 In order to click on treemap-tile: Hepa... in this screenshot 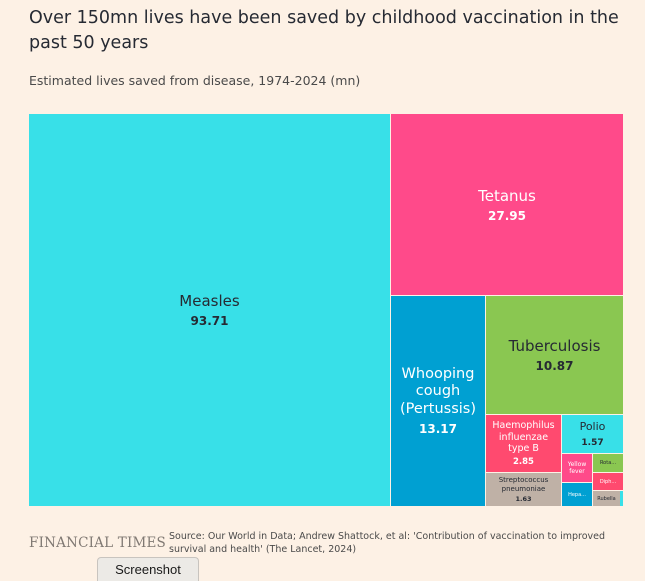, I will do `click(577, 494)`.